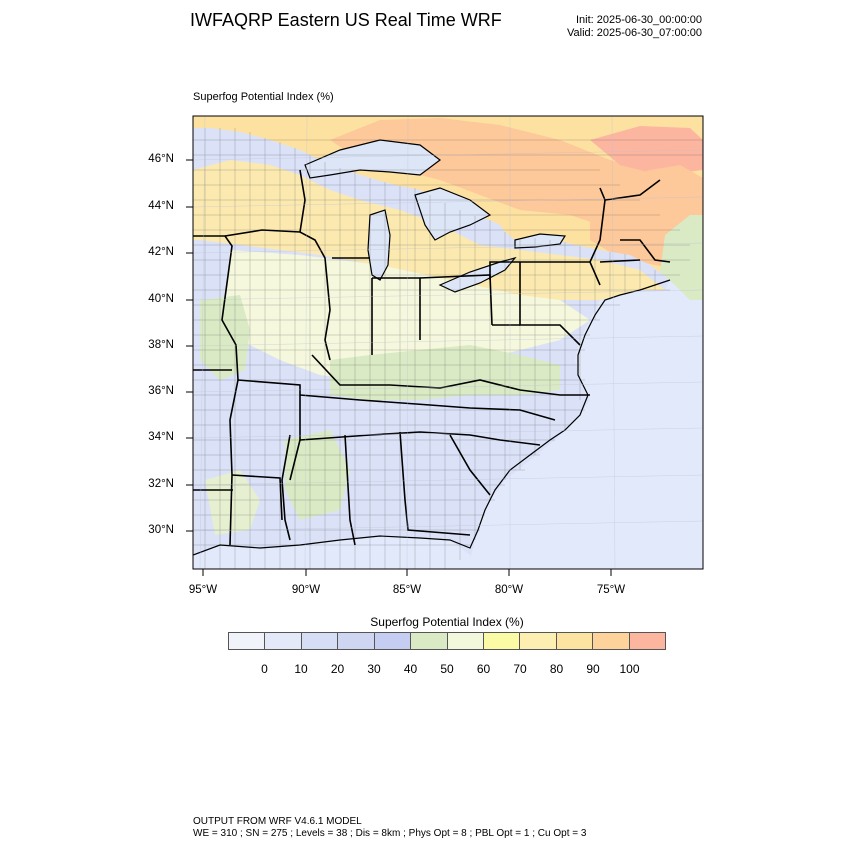  What do you see at coordinates (161, 484) in the screenshot?
I see `lat-label: 32°N` at bounding box center [161, 484].